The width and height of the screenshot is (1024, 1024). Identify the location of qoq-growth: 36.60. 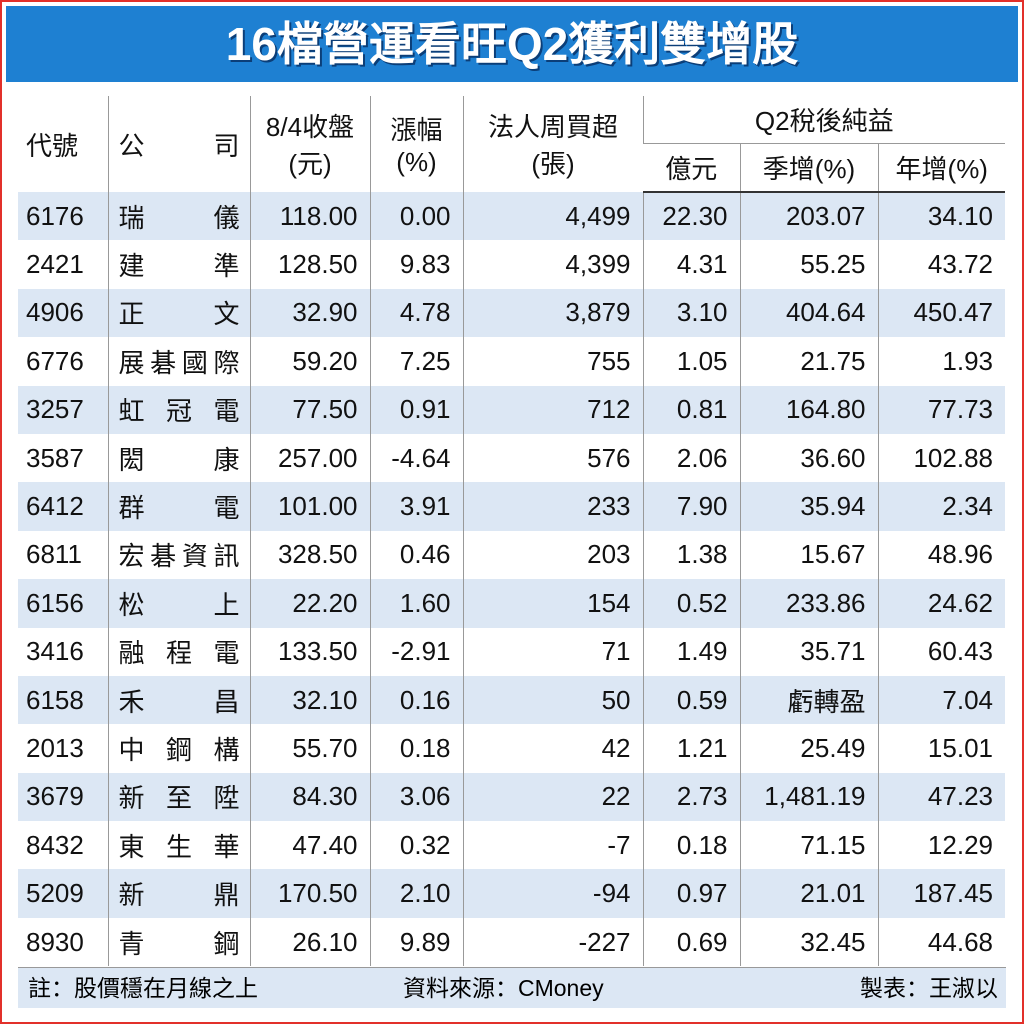
(808, 458).